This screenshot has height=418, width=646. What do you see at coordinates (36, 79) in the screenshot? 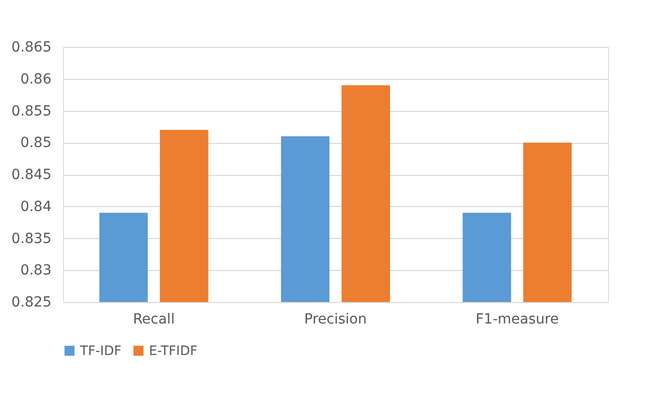
I see `y-tick-label: 0.86` at bounding box center [36, 79].